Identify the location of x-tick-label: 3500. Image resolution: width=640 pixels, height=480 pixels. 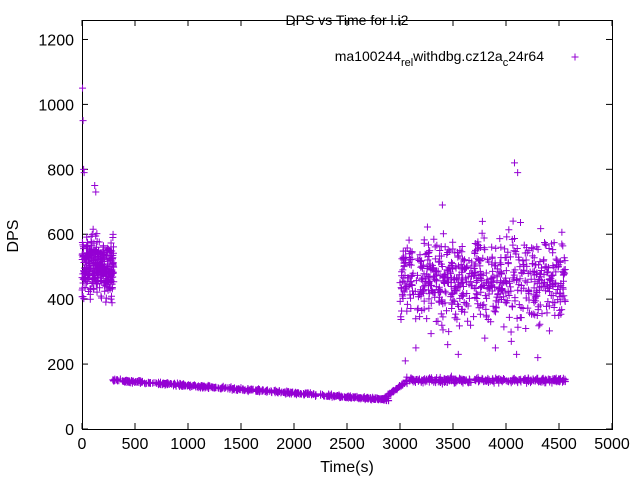
(453, 444).